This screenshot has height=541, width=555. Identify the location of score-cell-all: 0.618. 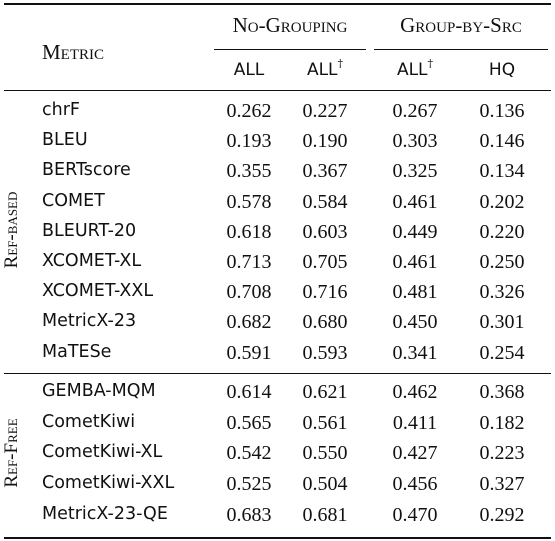
(249, 231).